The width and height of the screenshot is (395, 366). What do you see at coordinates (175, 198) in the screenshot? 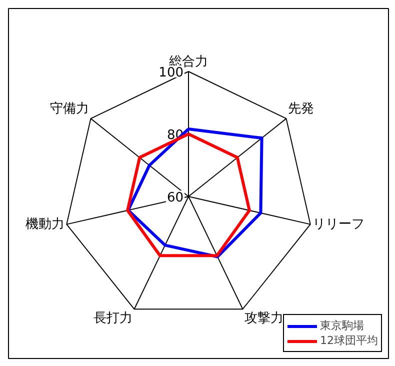
I see `y-tick-label: 60` at bounding box center [175, 198].